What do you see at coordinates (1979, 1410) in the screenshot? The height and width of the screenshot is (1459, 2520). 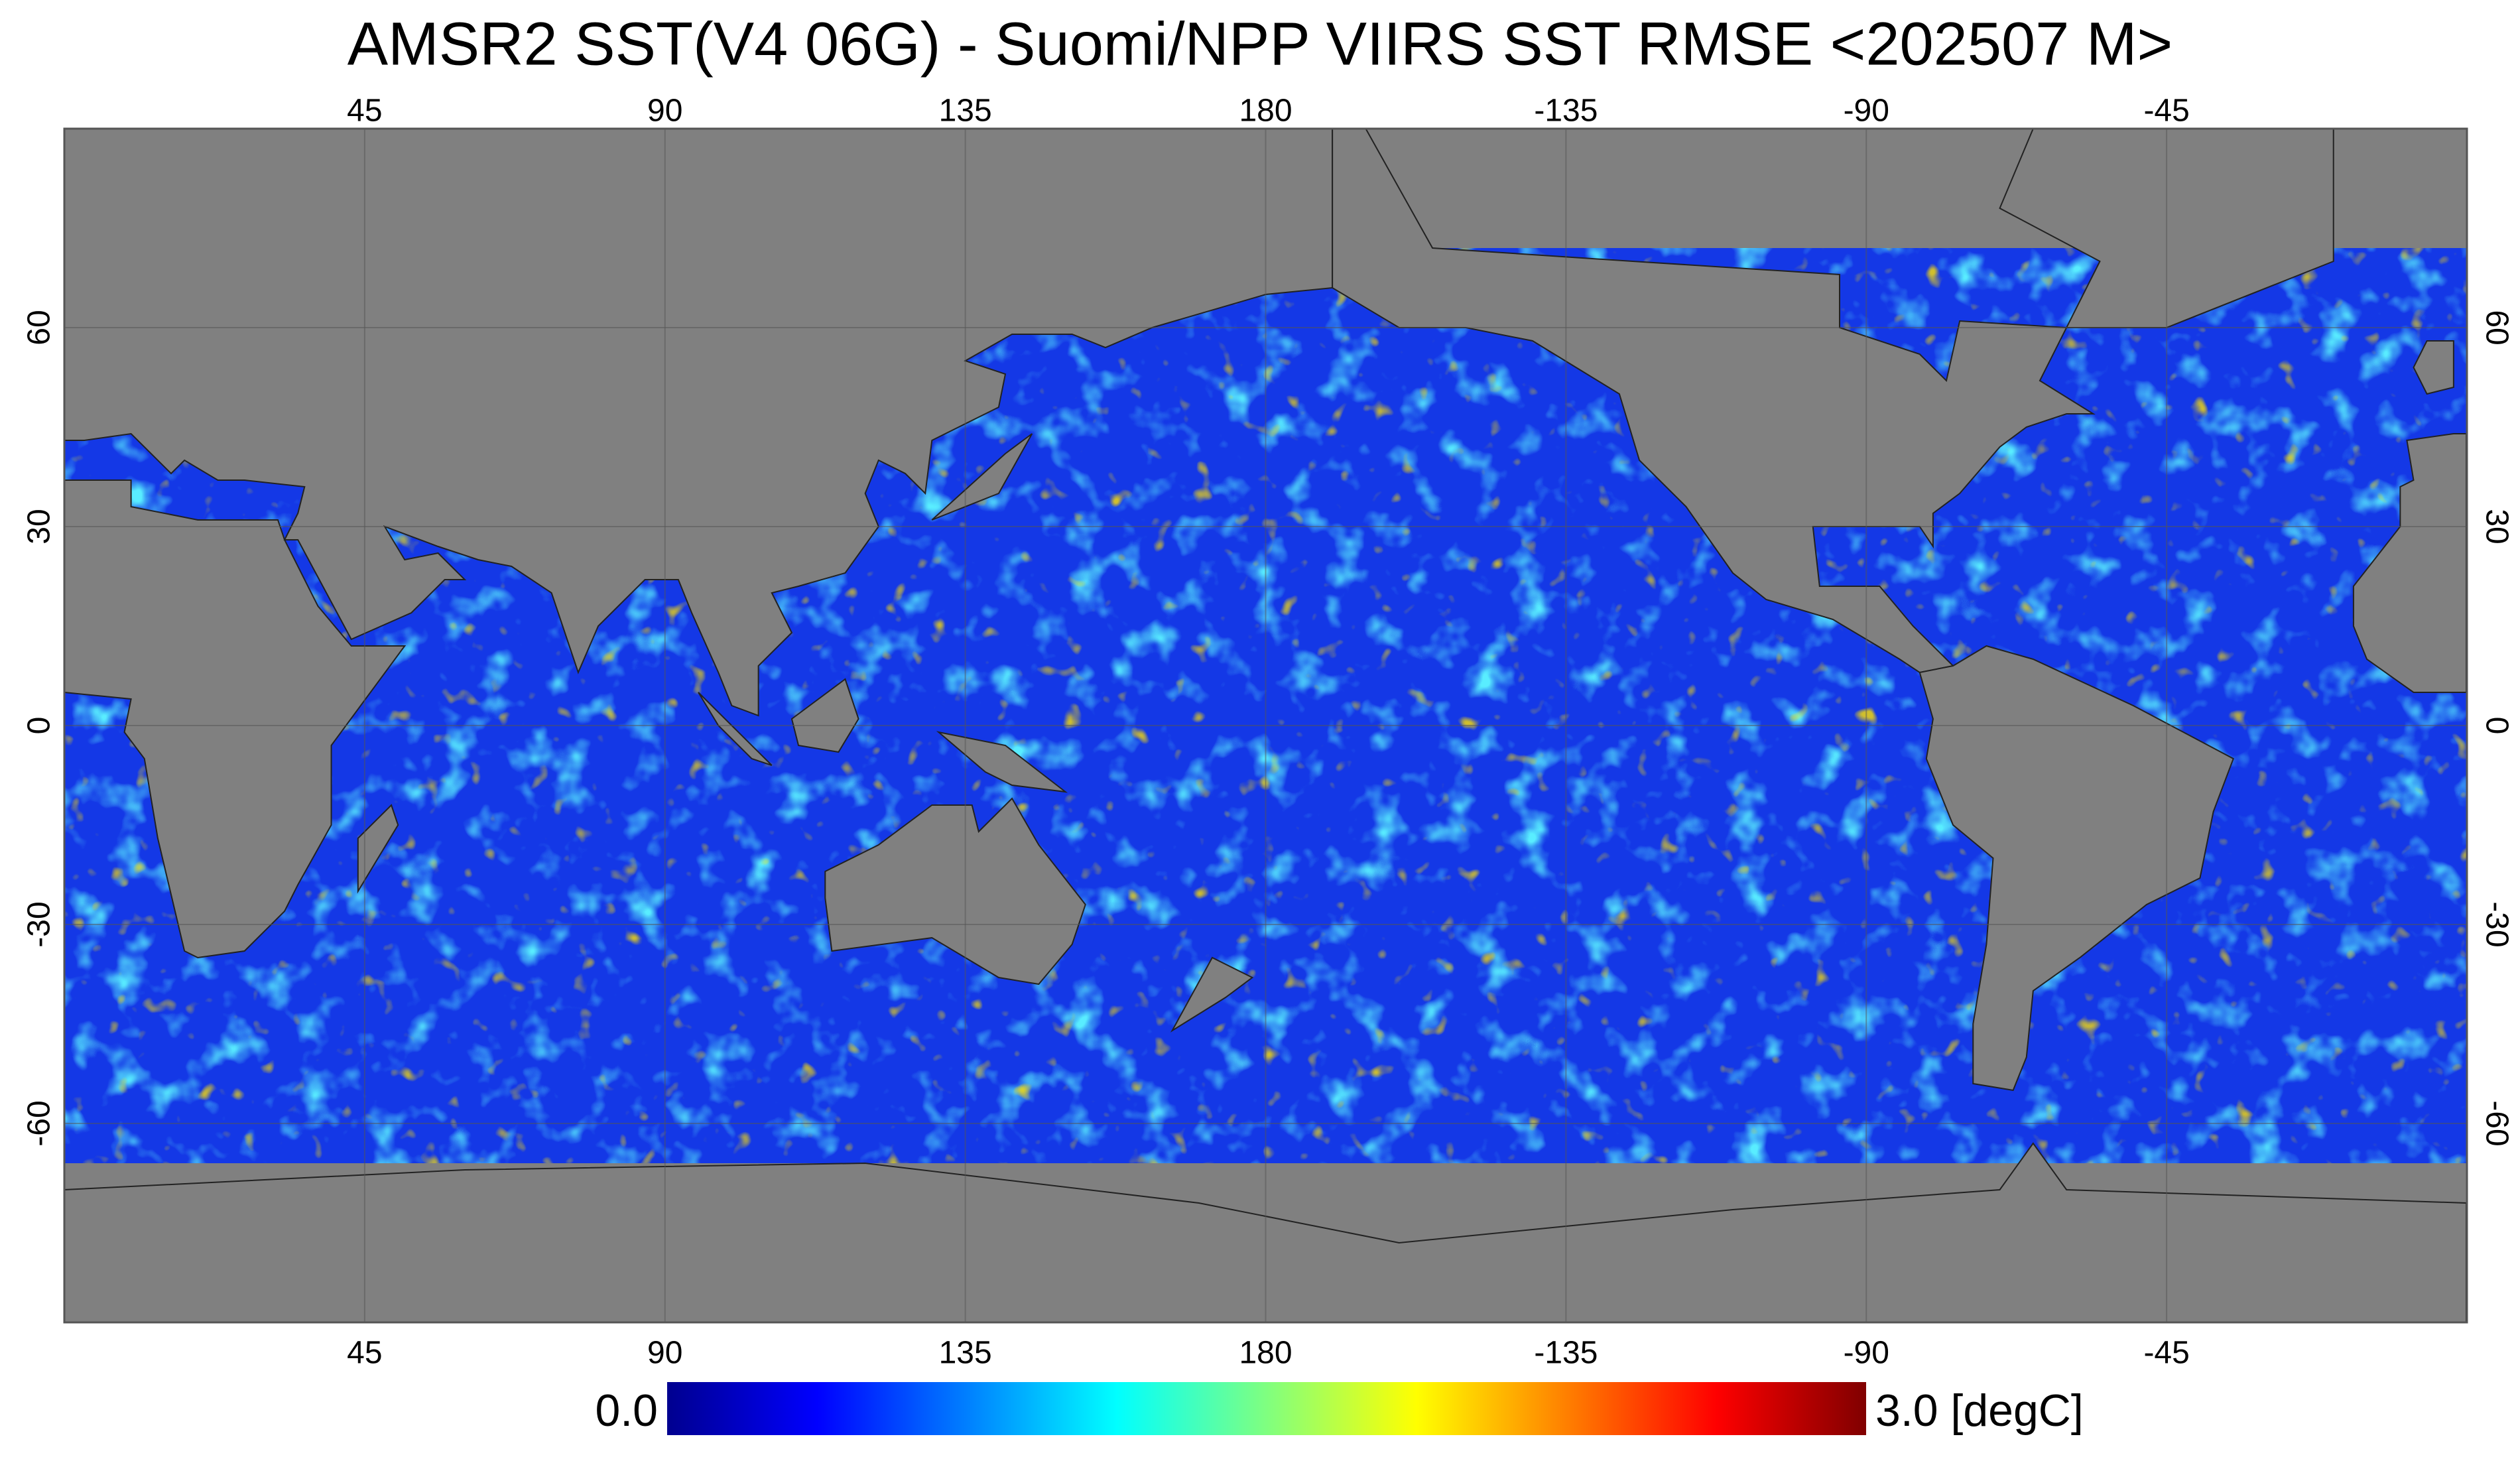 I see `colorbar-max-label: 3.0 [degC]` at bounding box center [1979, 1410].